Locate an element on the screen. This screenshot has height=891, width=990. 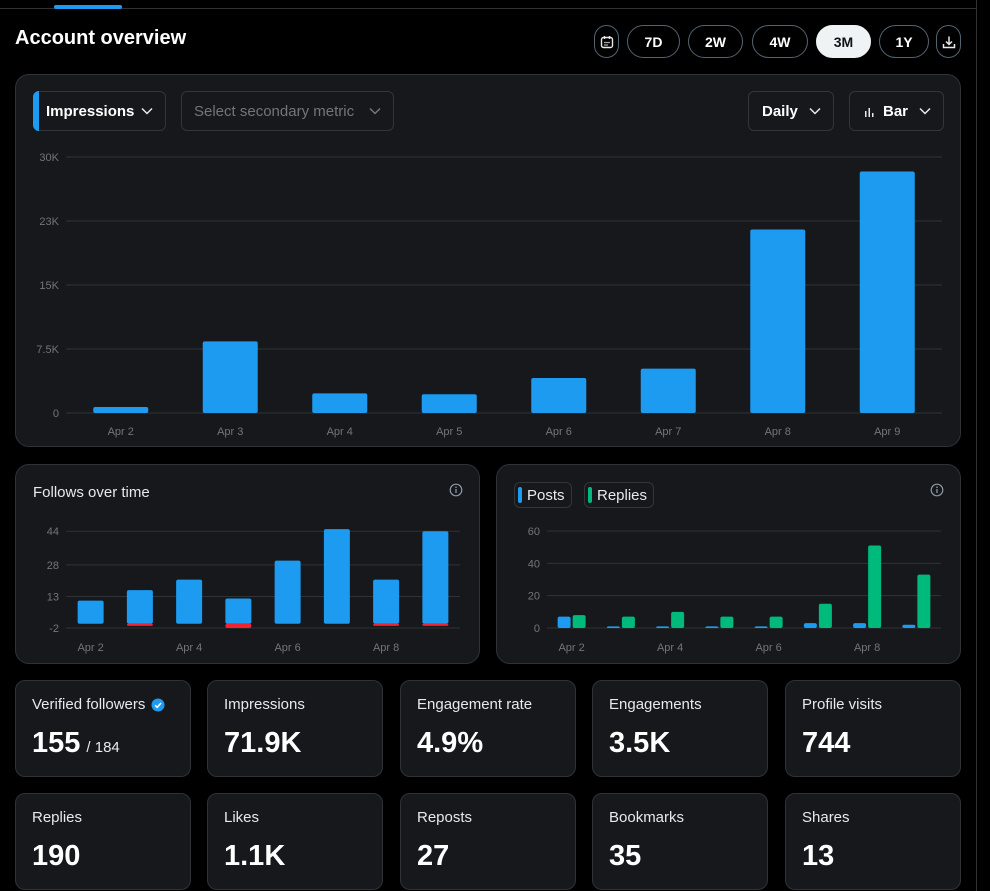
stat-value-text: 744 is located at coordinates (826, 743).